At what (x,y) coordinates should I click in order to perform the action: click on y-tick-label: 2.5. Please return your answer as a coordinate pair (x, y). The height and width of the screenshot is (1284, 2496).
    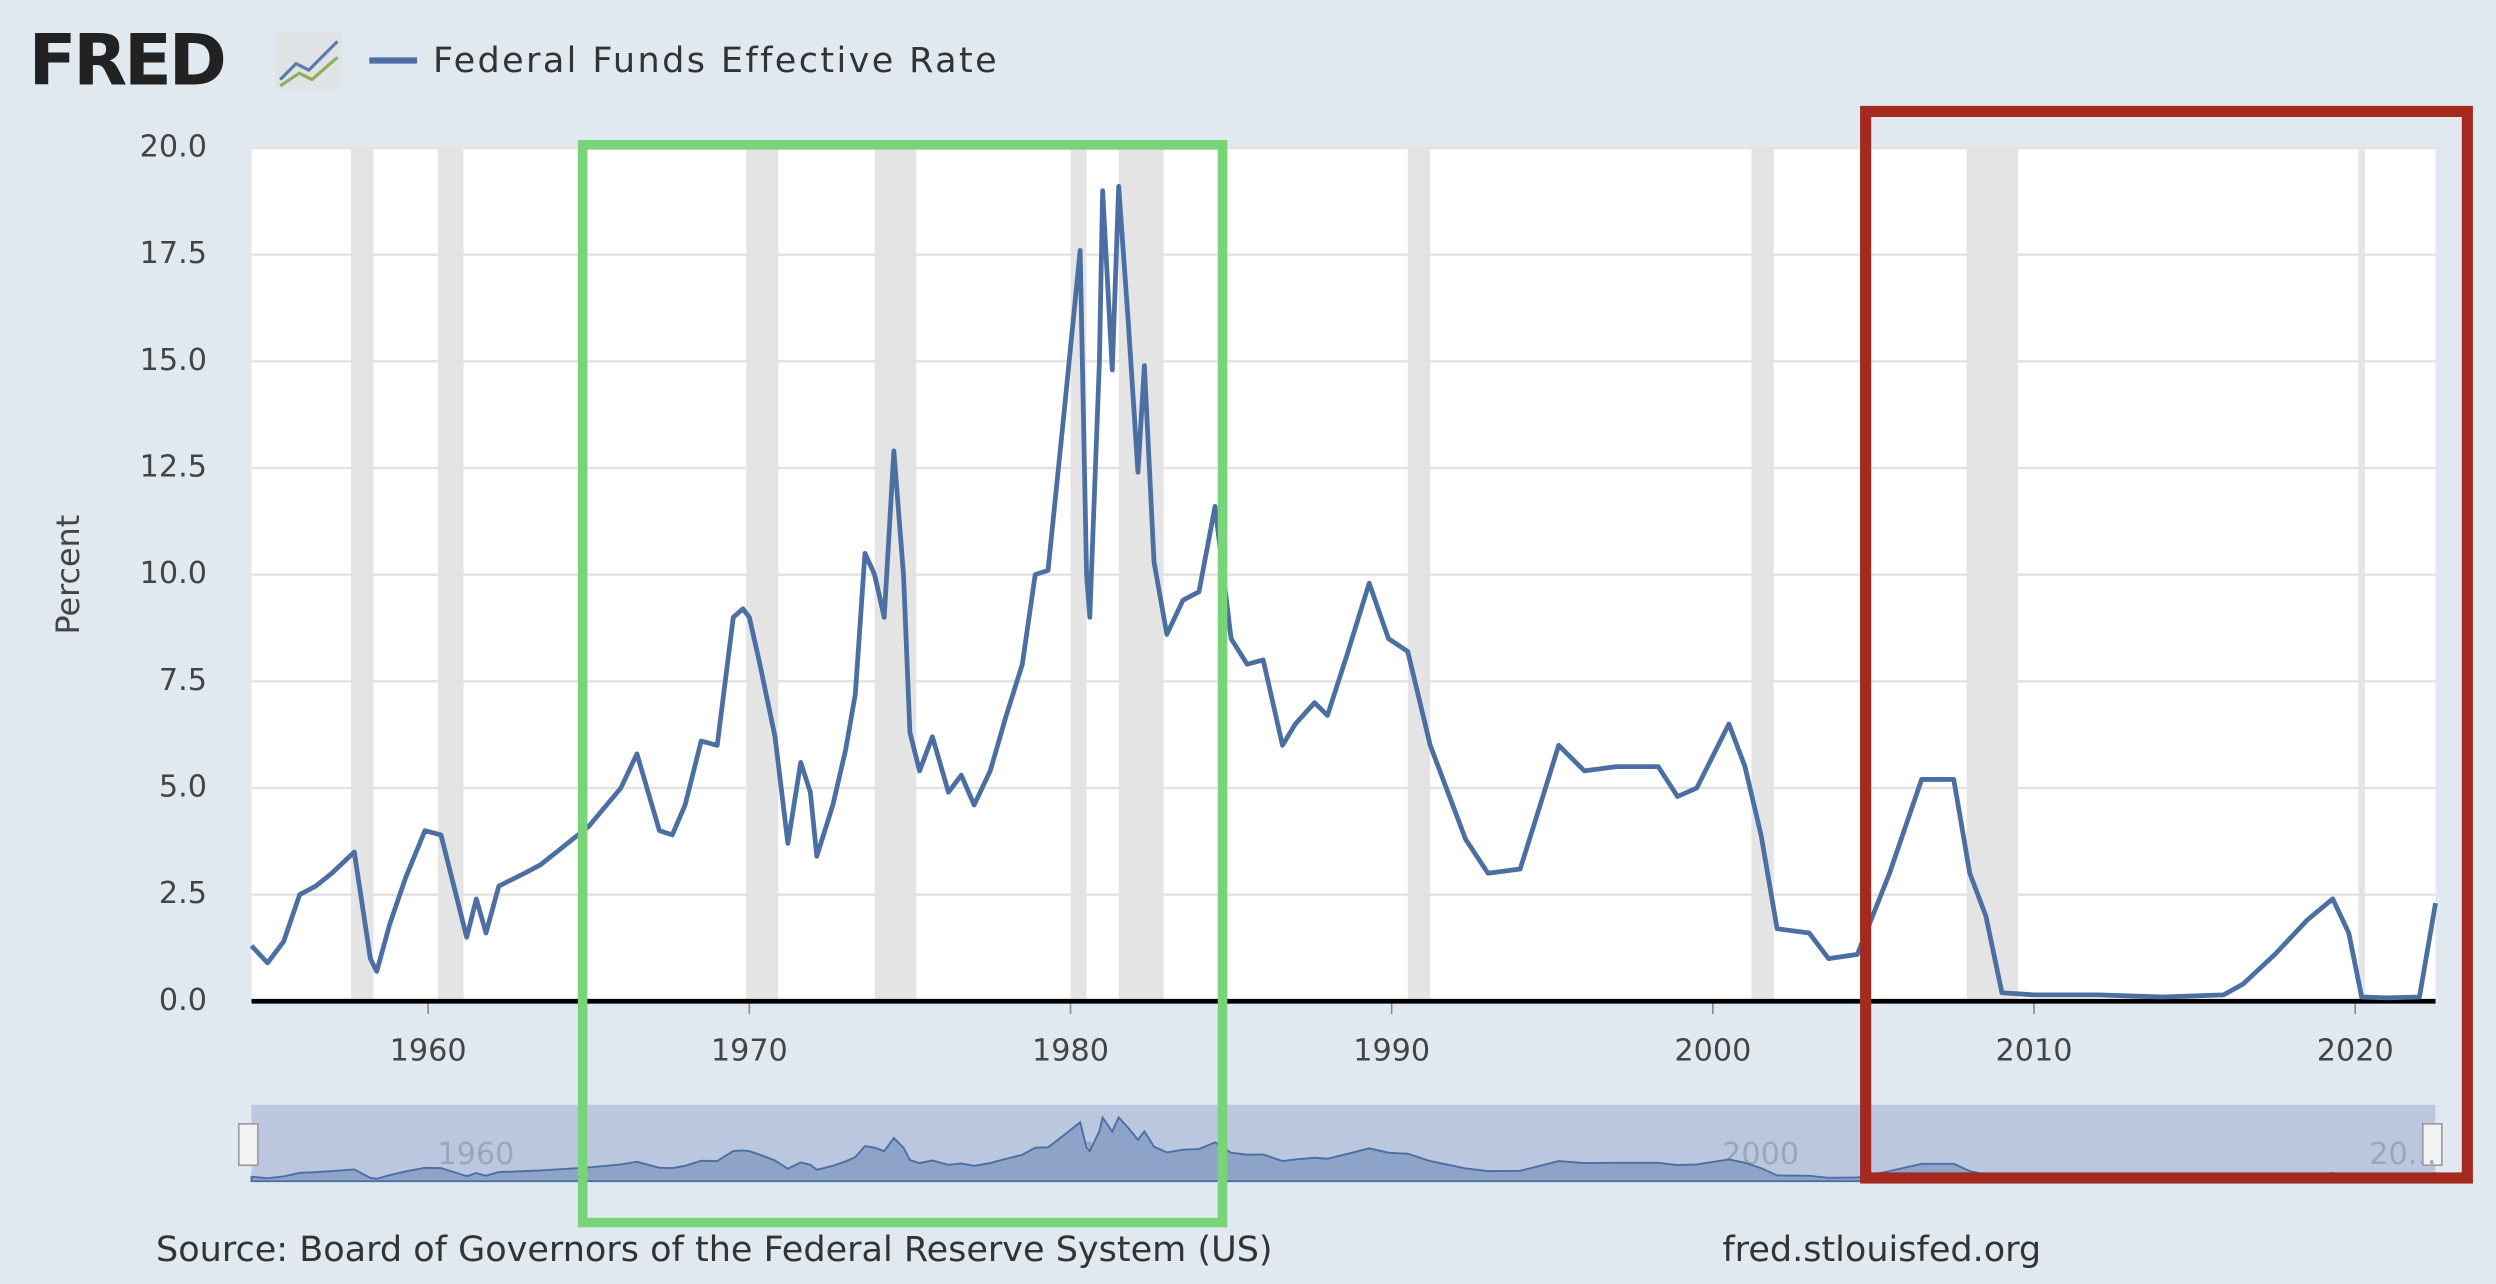
    Looking at the image, I should click on (183, 893).